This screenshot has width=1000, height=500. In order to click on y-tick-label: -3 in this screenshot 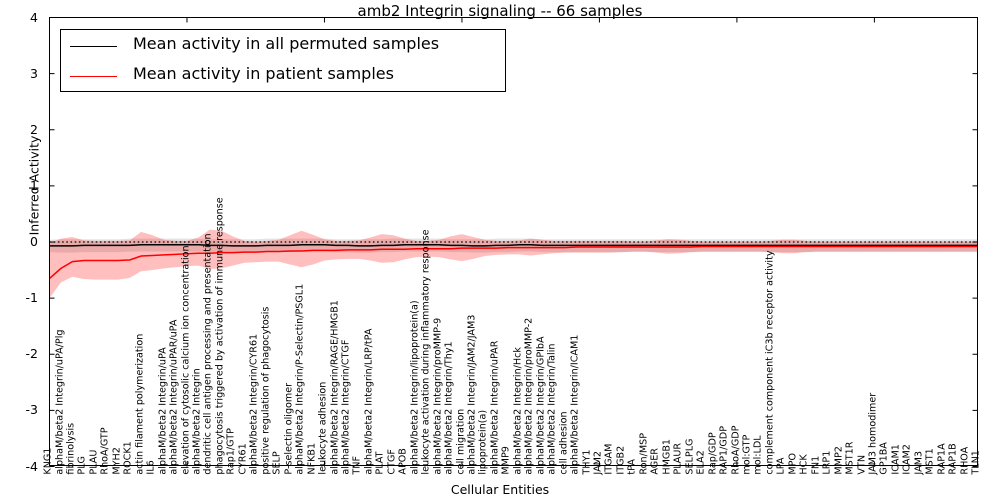, I will do `click(31, 410)`.